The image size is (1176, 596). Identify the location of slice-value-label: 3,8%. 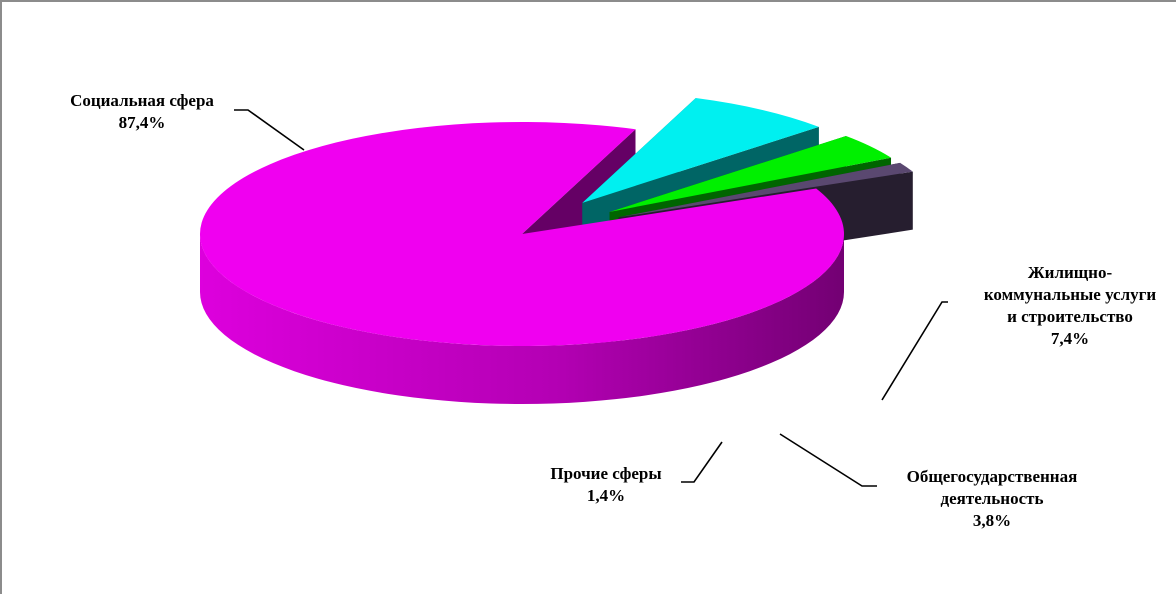
(992, 520).